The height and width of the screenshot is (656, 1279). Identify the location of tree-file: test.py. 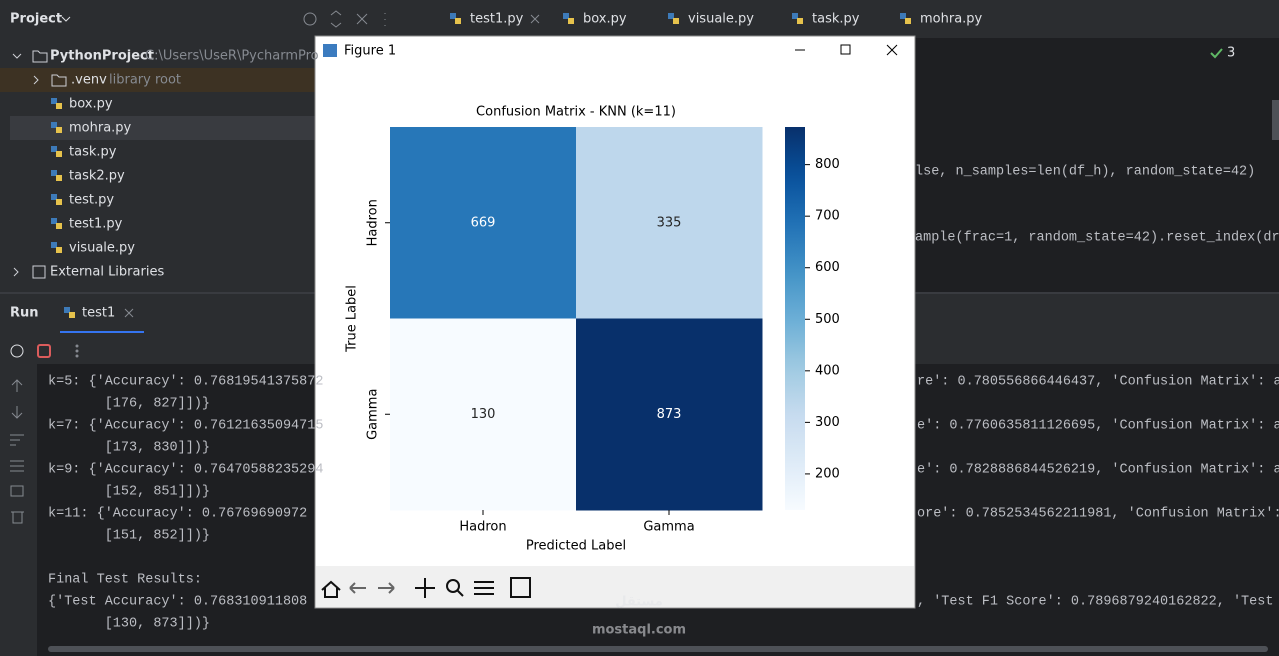
(91, 200).